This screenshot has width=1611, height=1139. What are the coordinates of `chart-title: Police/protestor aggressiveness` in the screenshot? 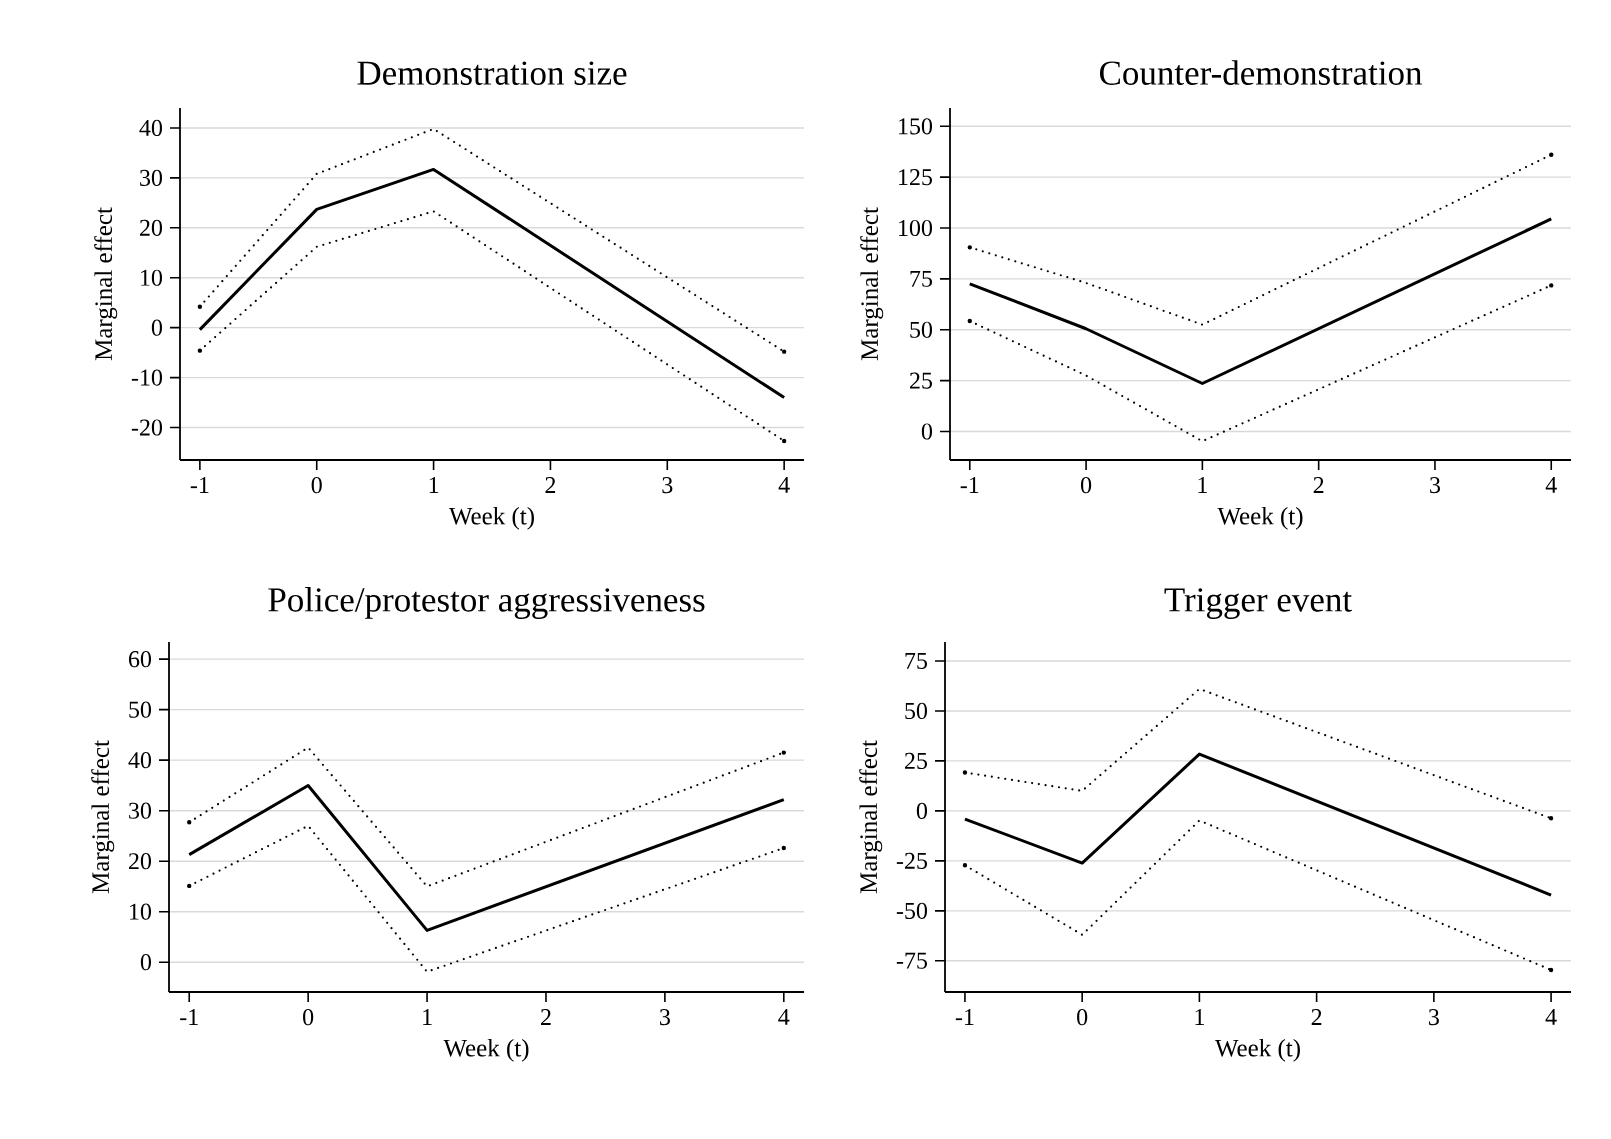 It's located at (486, 603).